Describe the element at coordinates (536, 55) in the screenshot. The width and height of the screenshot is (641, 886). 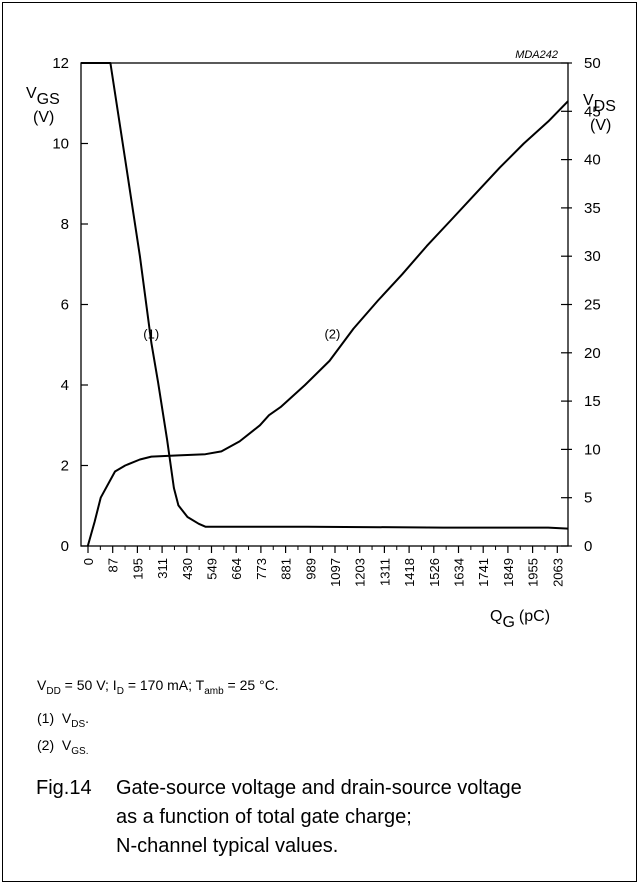
I see `figure-code: MDA242` at that location.